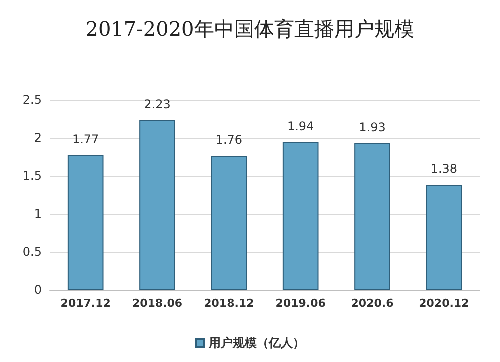 The image size is (500, 362). What do you see at coordinates (250, 29) in the screenshot?
I see `chart-title: 2017-2020年中国体育直播用户规模` at bounding box center [250, 29].